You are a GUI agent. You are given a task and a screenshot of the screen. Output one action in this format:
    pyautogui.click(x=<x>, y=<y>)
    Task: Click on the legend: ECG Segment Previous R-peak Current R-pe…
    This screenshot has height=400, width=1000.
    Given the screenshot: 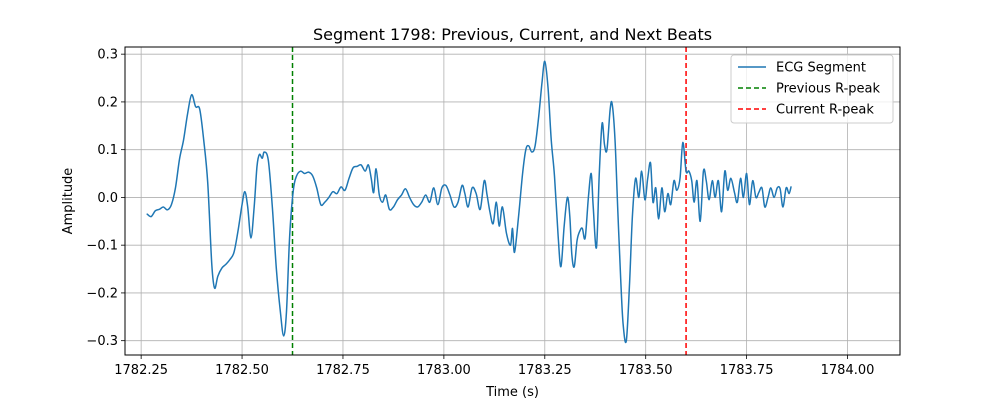 What is the action you would take?
    pyautogui.click(x=812, y=89)
    